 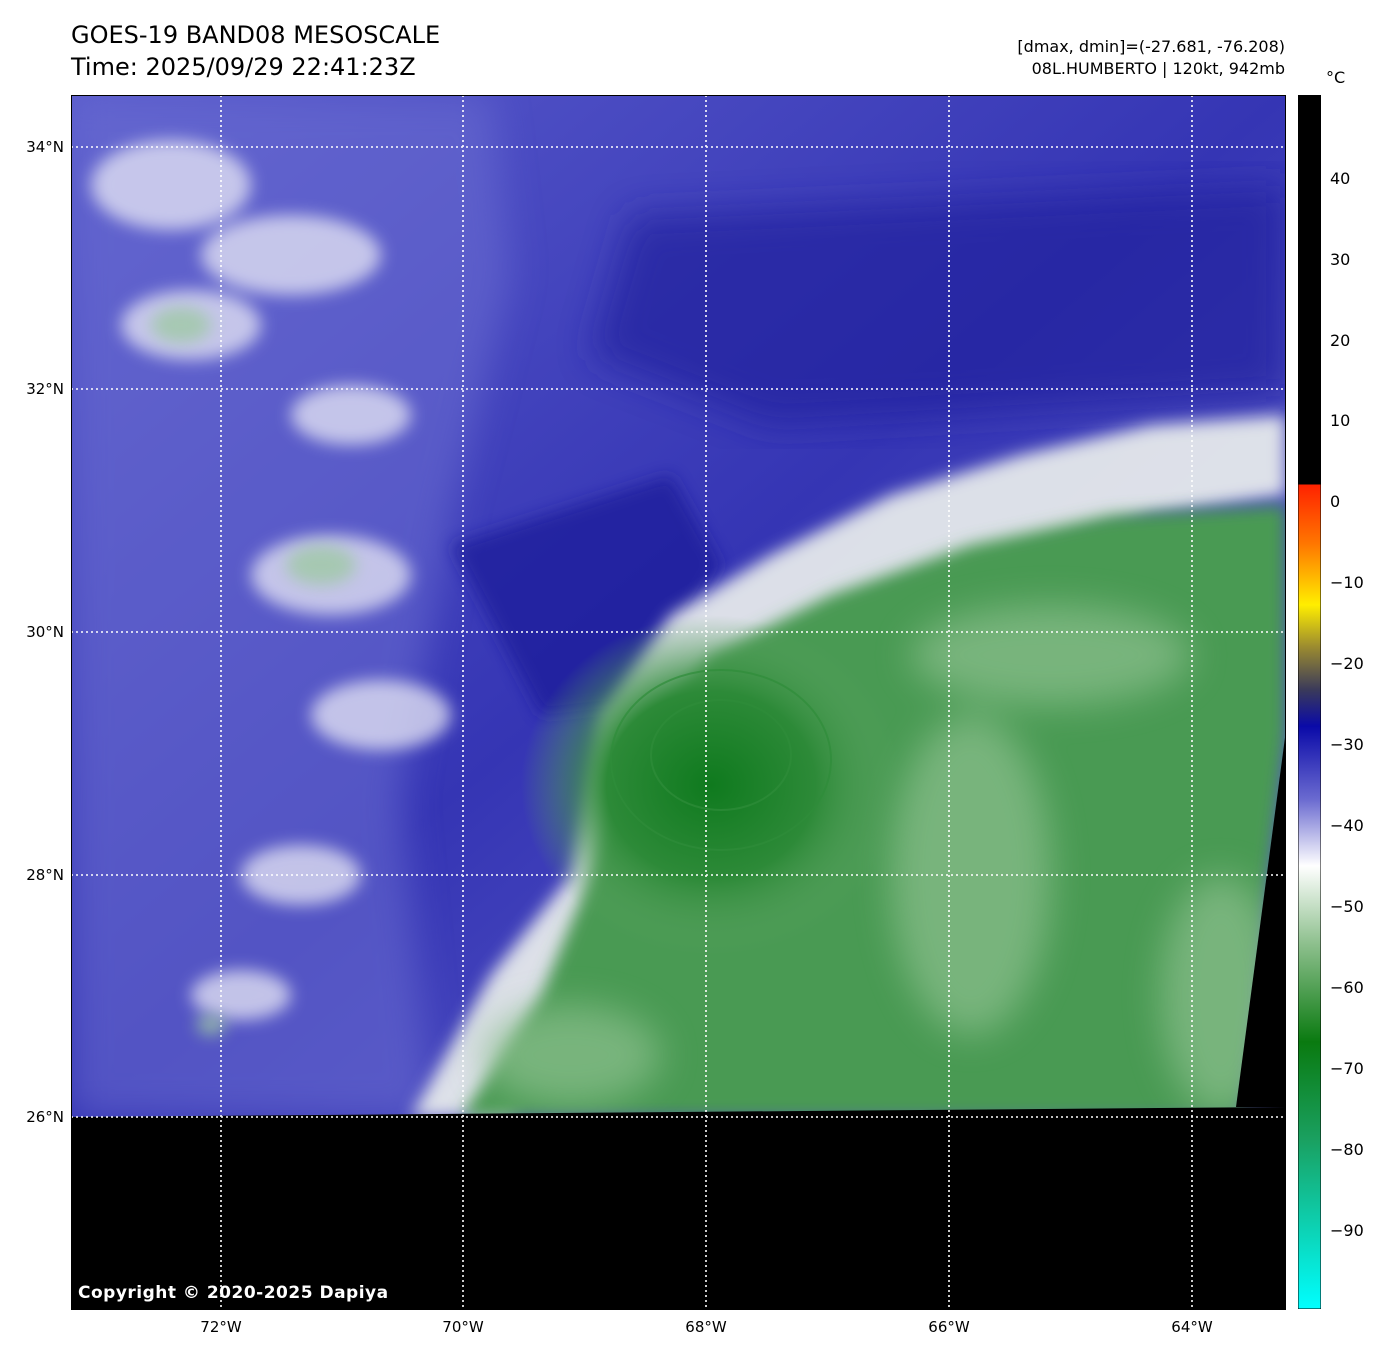 I want to click on copyright-text: Copyright © 2020-2025 Dapiya, so click(x=233, y=1293).